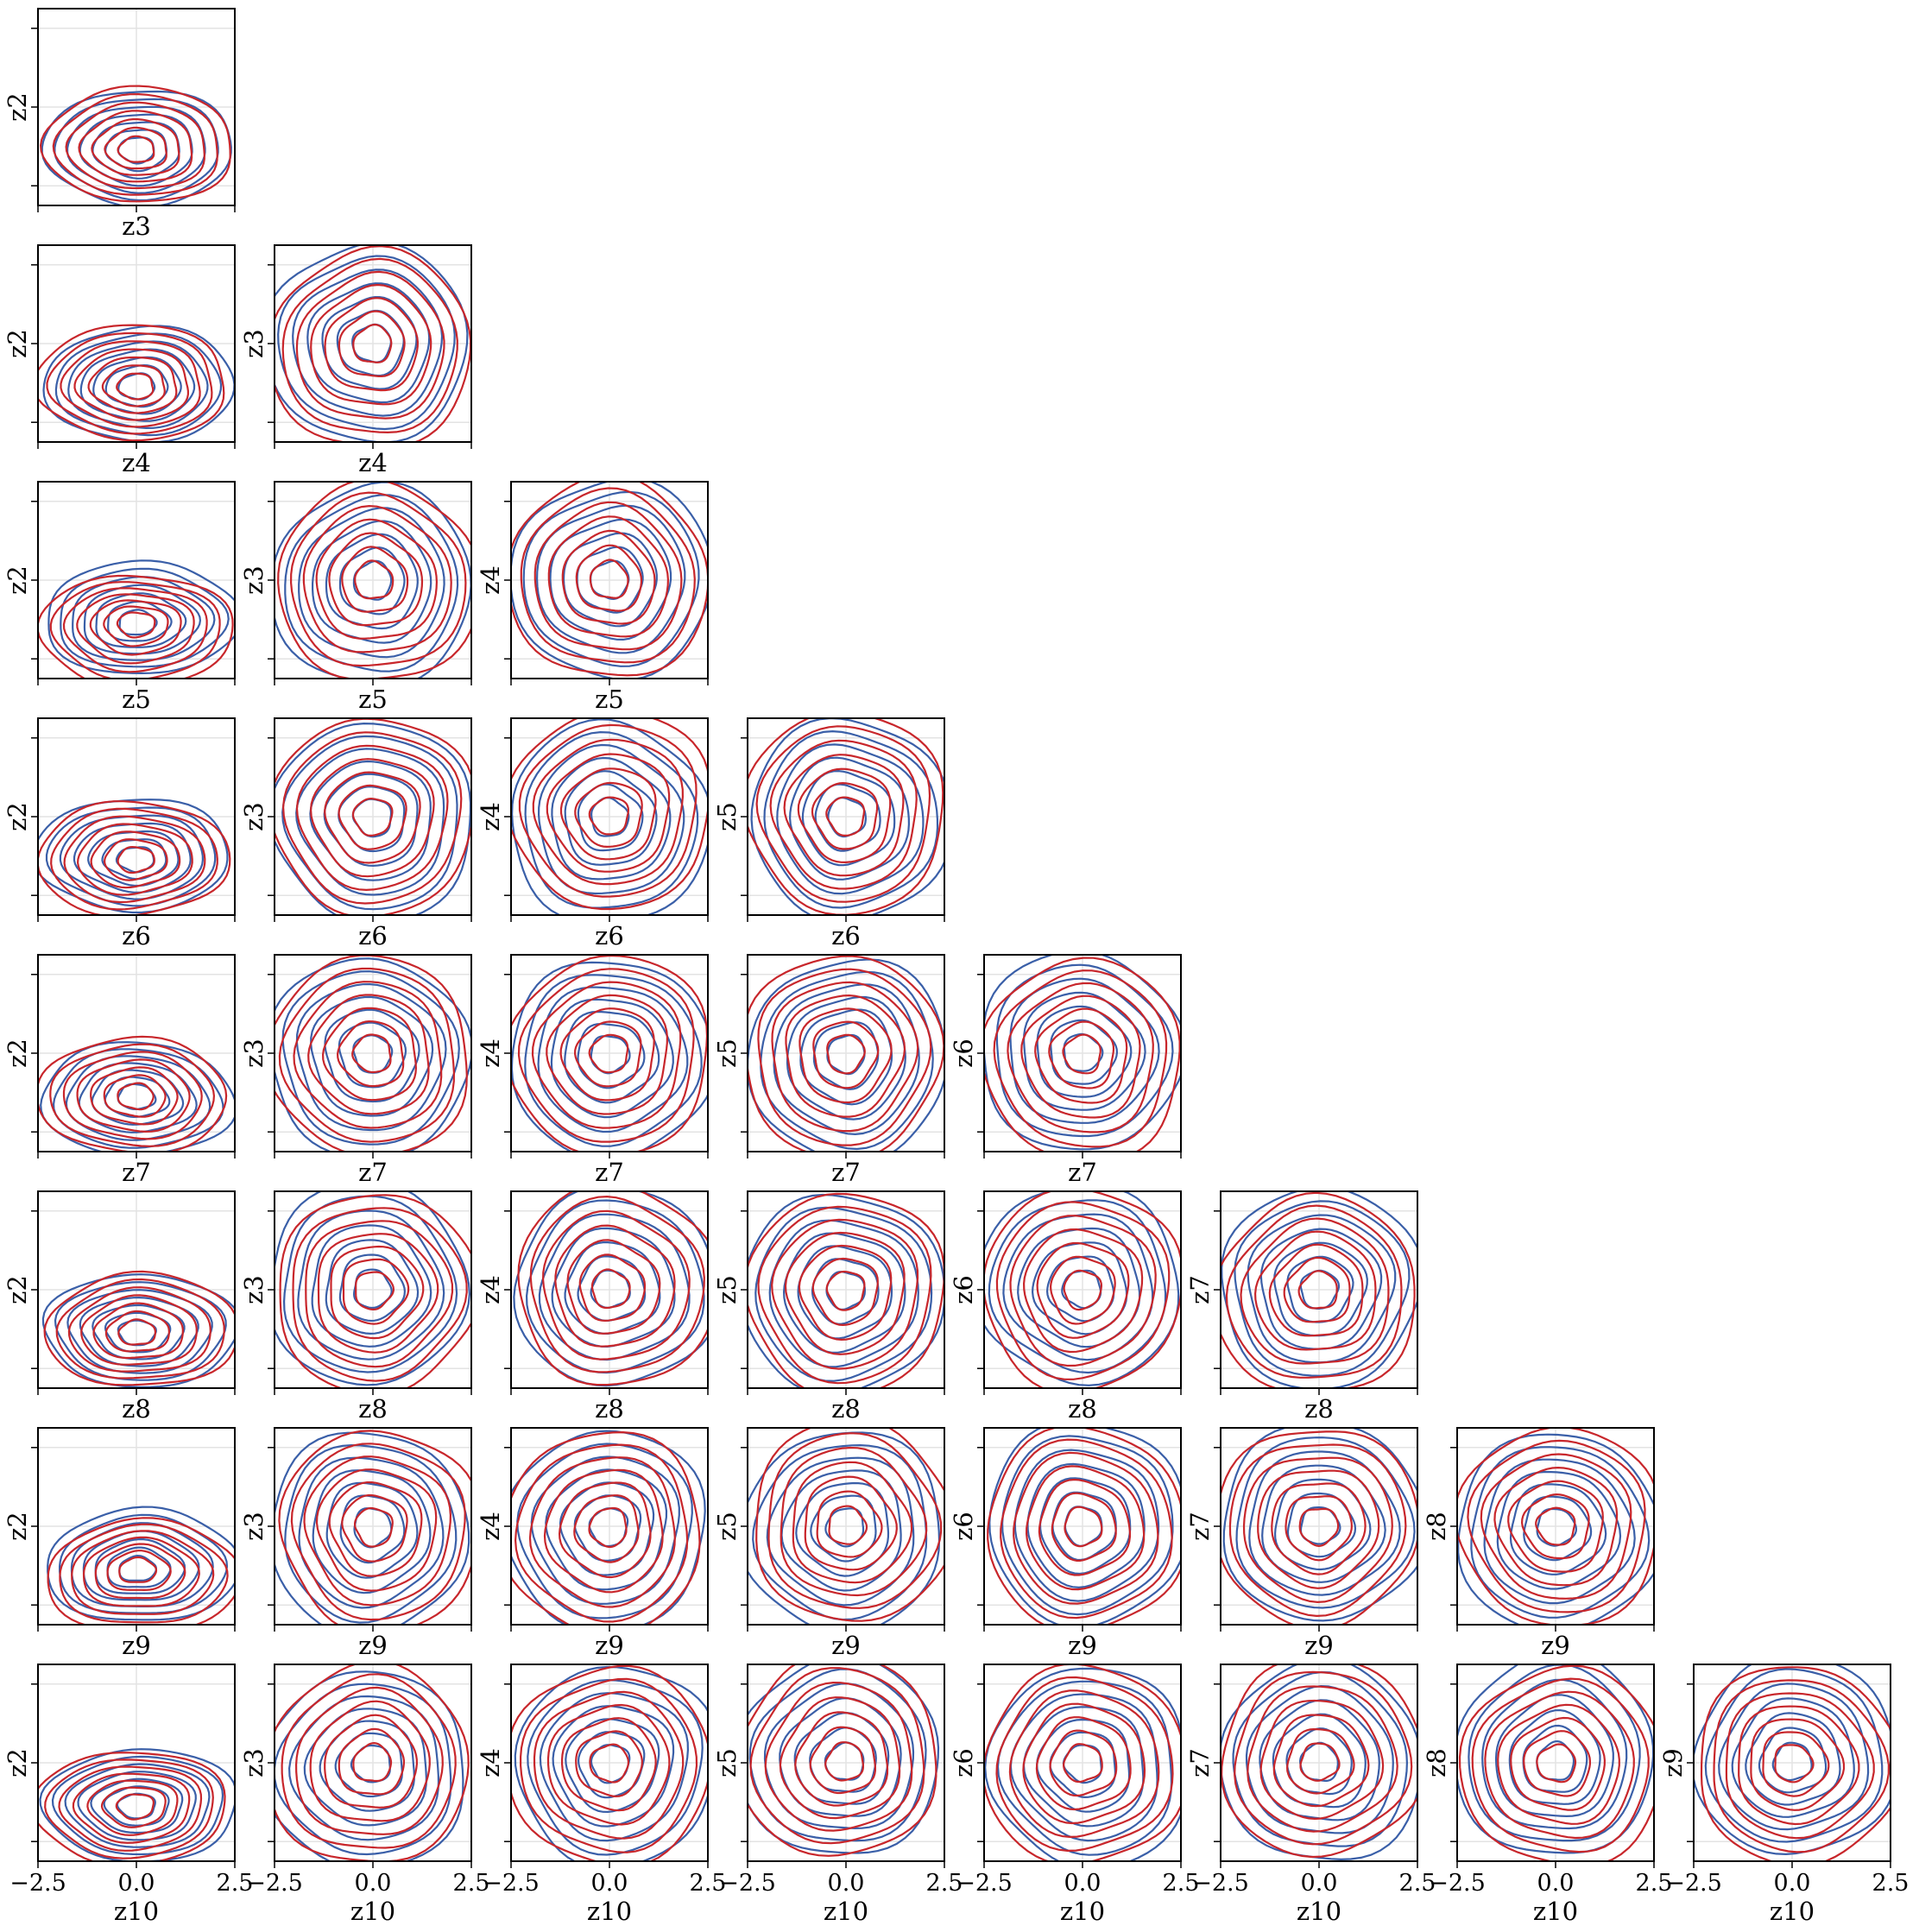  I want to click on panel-z8-vs-z9: z8 z9, so click(1538, 1543).